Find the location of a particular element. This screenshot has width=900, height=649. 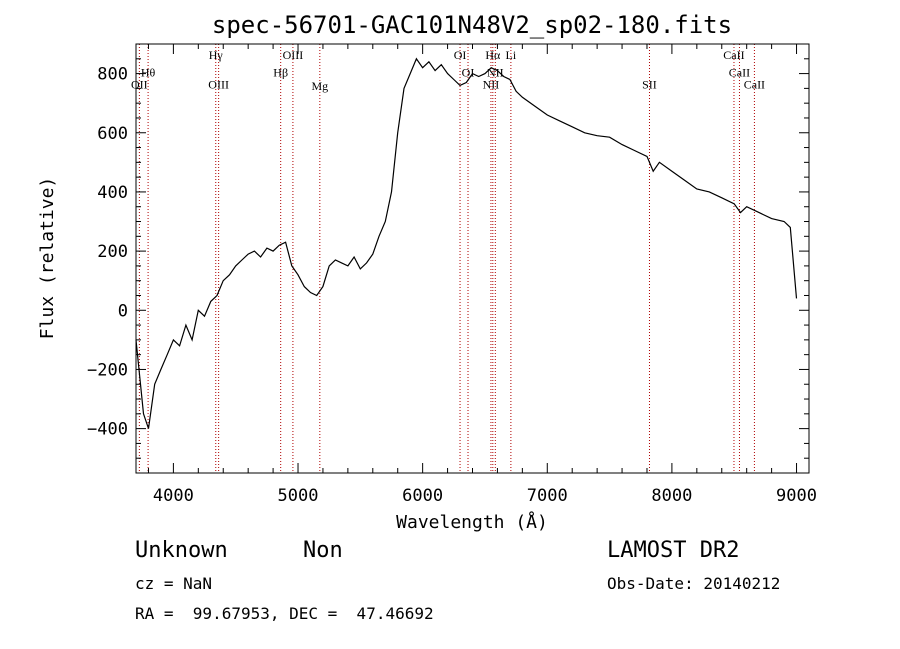

chart-title: spec-56701-GAC101N48V2_sp02-180.fits is located at coordinates (472, 25).